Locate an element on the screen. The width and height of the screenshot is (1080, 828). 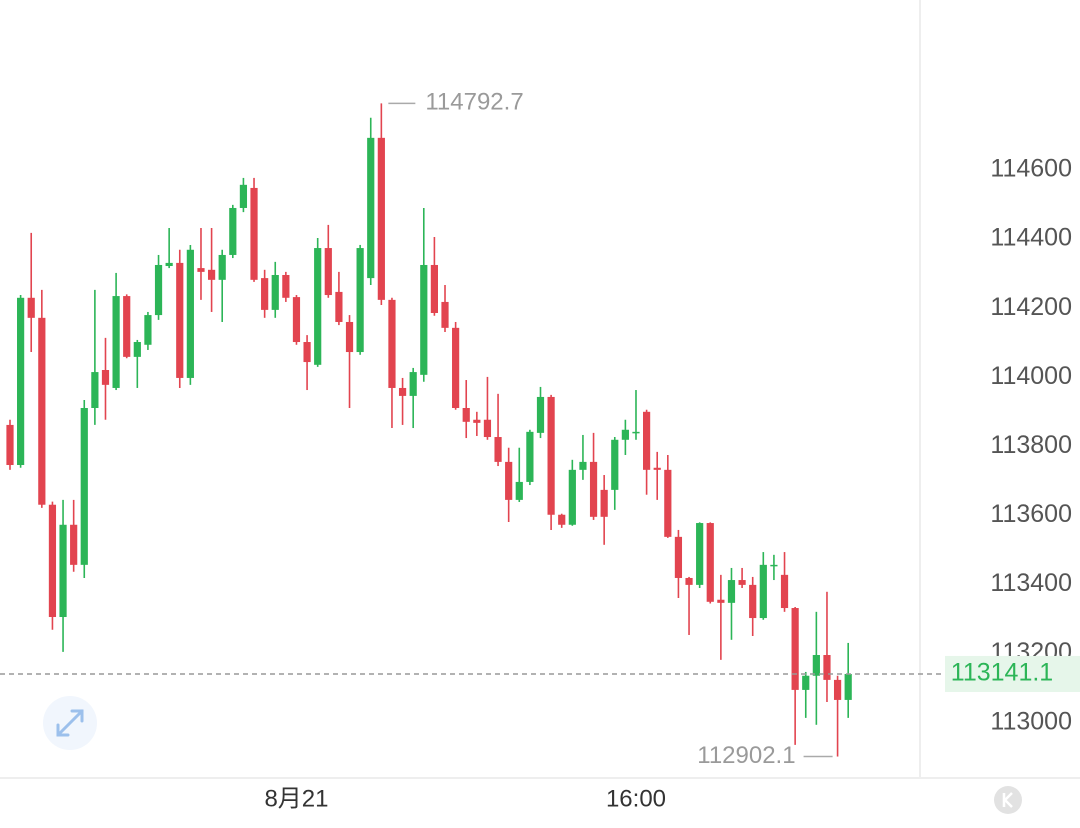
k-button is located at coordinates (1008, 800).